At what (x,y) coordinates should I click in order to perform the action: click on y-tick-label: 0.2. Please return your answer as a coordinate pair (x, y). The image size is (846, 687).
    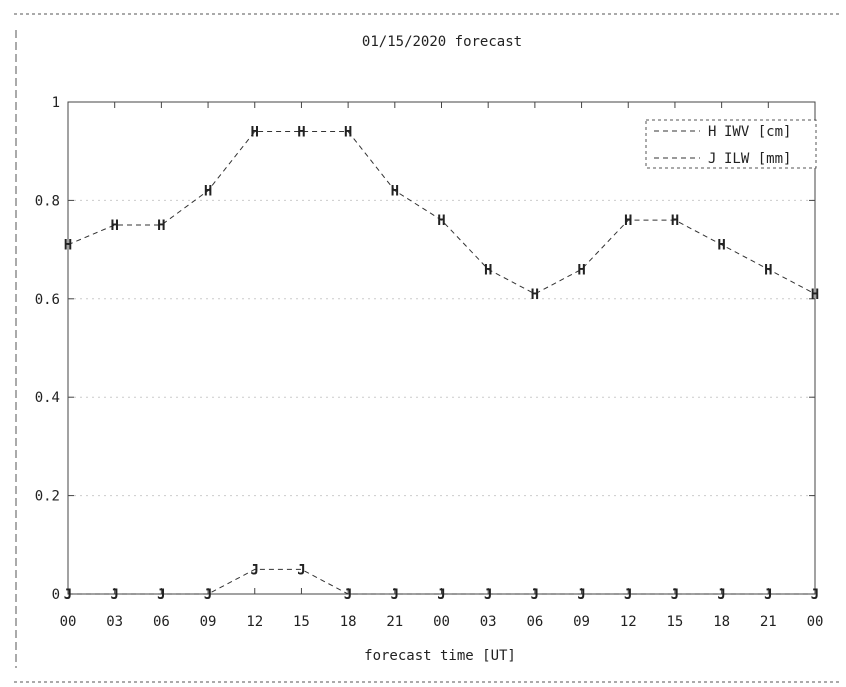
    Looking at the image, I should click on (47, 497).